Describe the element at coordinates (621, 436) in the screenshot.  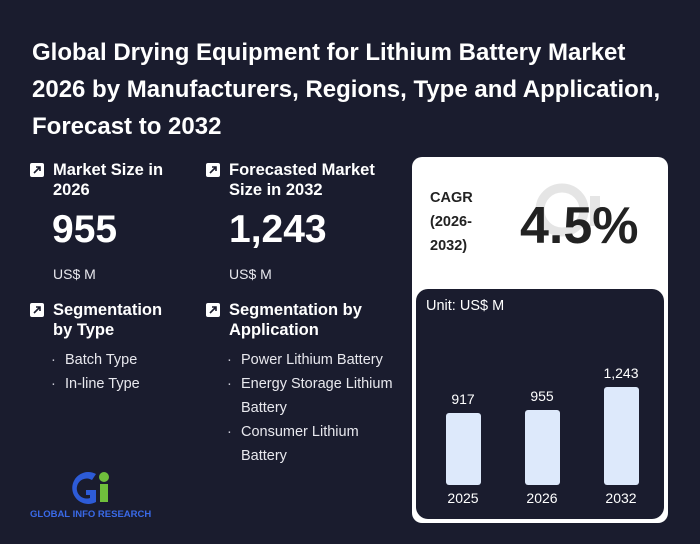
I see `bar-2032` at that location.